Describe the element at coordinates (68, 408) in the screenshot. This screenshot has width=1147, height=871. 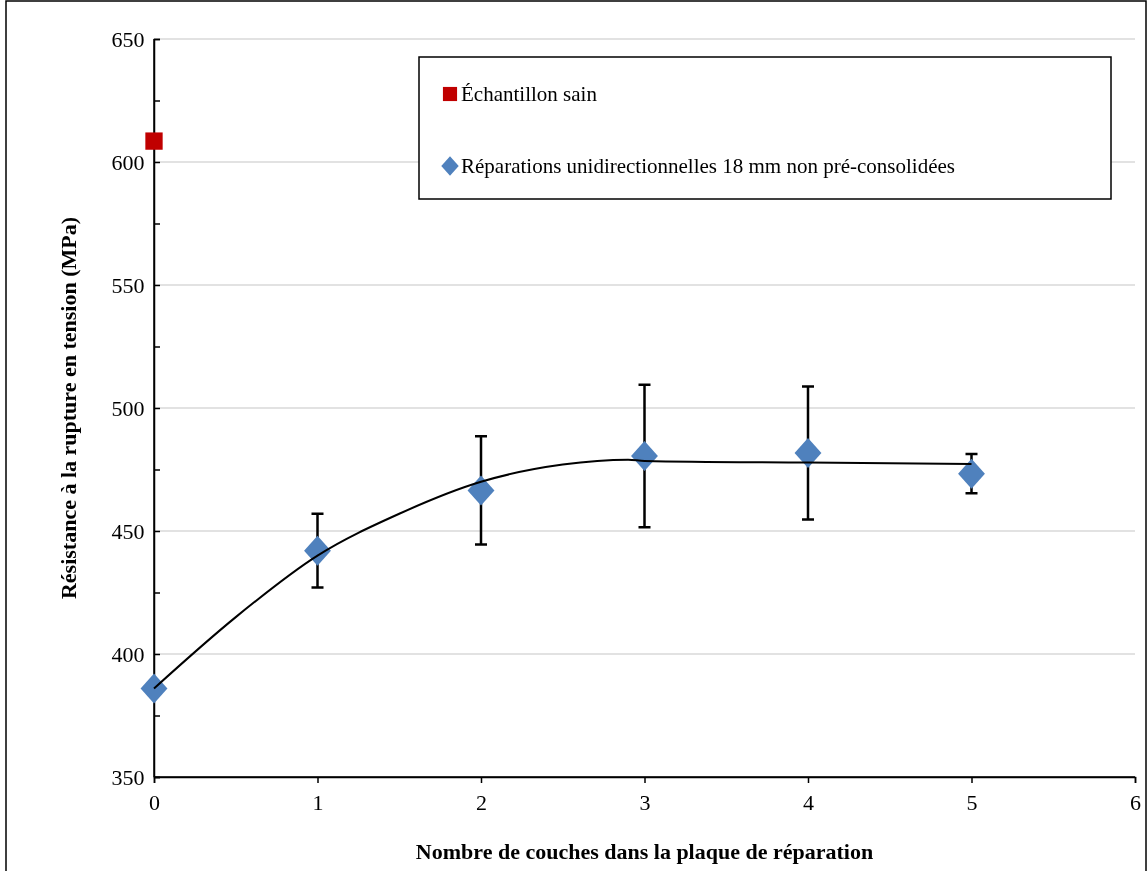
I see `y-axis-title: Résistance à la rupture en tension (MPa)` at that location.